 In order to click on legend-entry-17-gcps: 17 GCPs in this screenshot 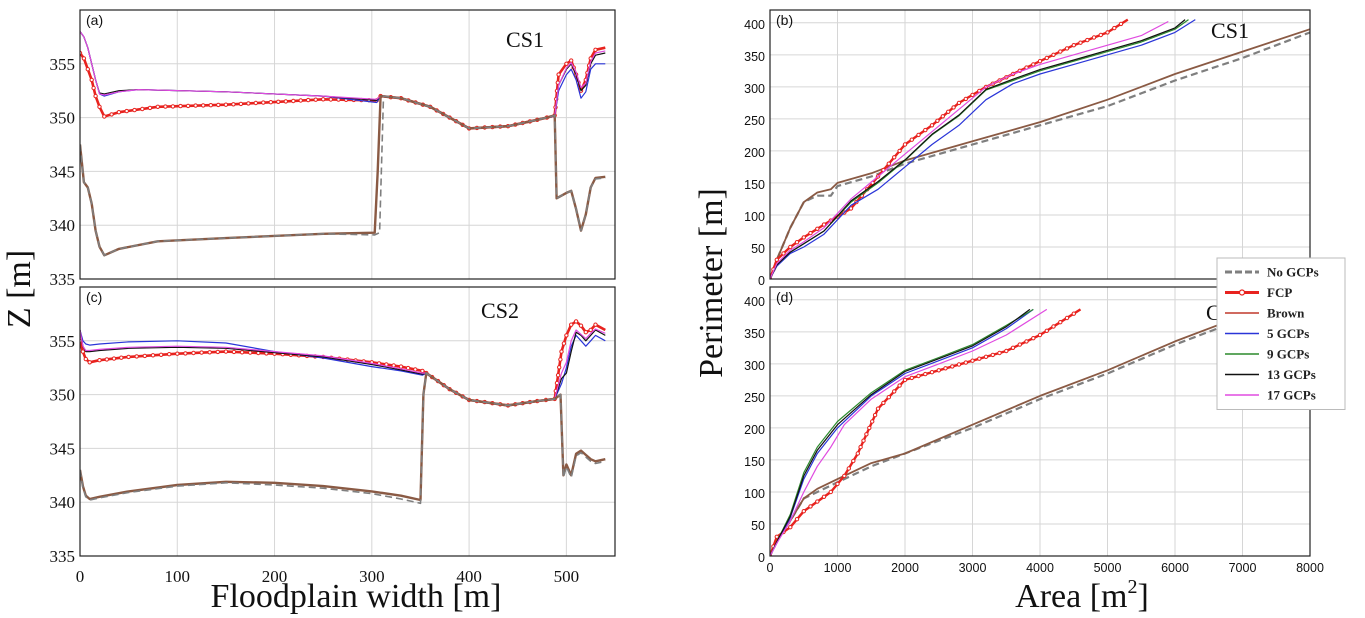, I will do `click(1270, 395)`.